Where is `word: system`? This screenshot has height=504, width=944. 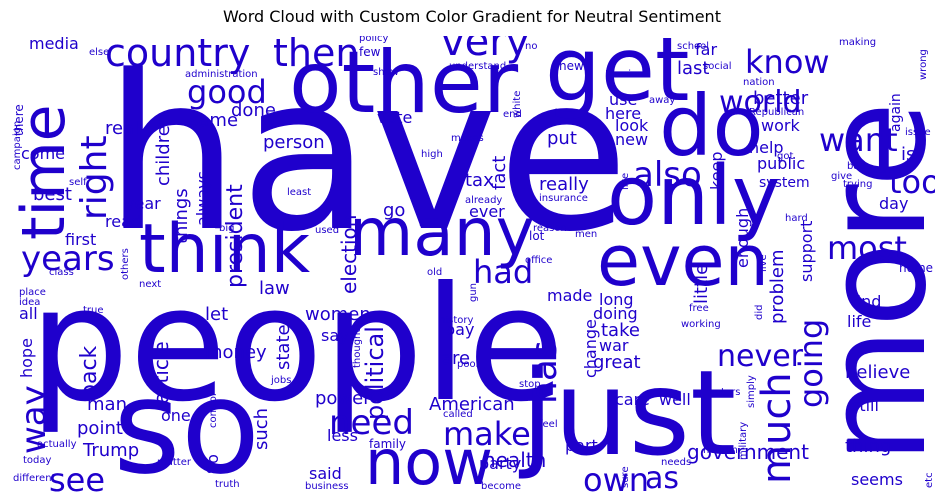
word: system is located at coordinates (784, 183).